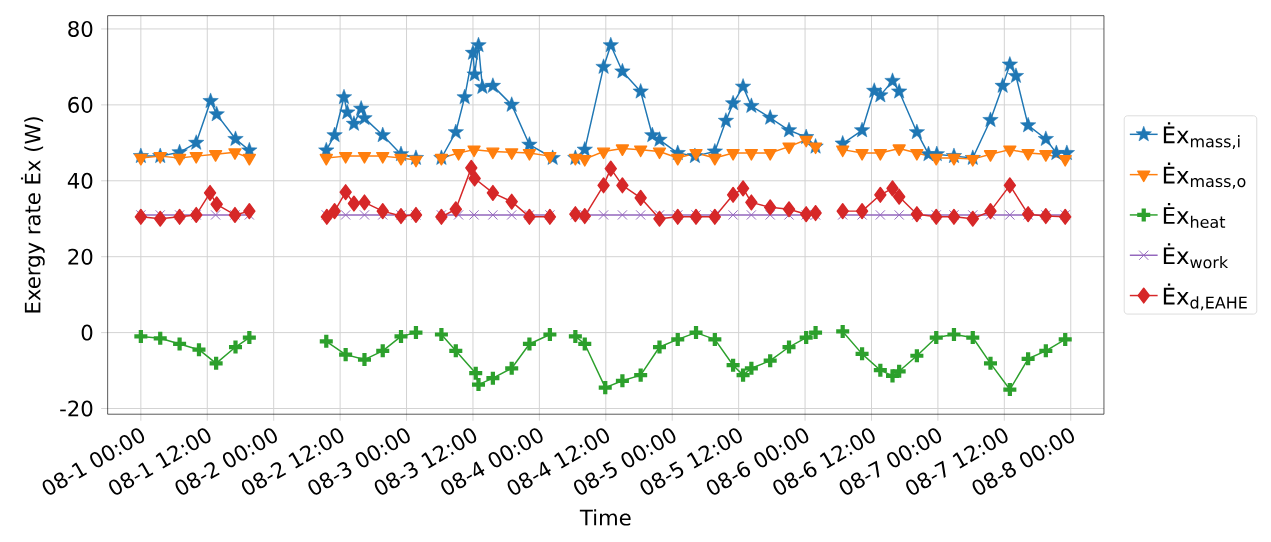 The width and height of the screenshot is (1271, 542). I want to click on legend-label: Ėx$_{d,EAHE}$, so click(1205, 297).